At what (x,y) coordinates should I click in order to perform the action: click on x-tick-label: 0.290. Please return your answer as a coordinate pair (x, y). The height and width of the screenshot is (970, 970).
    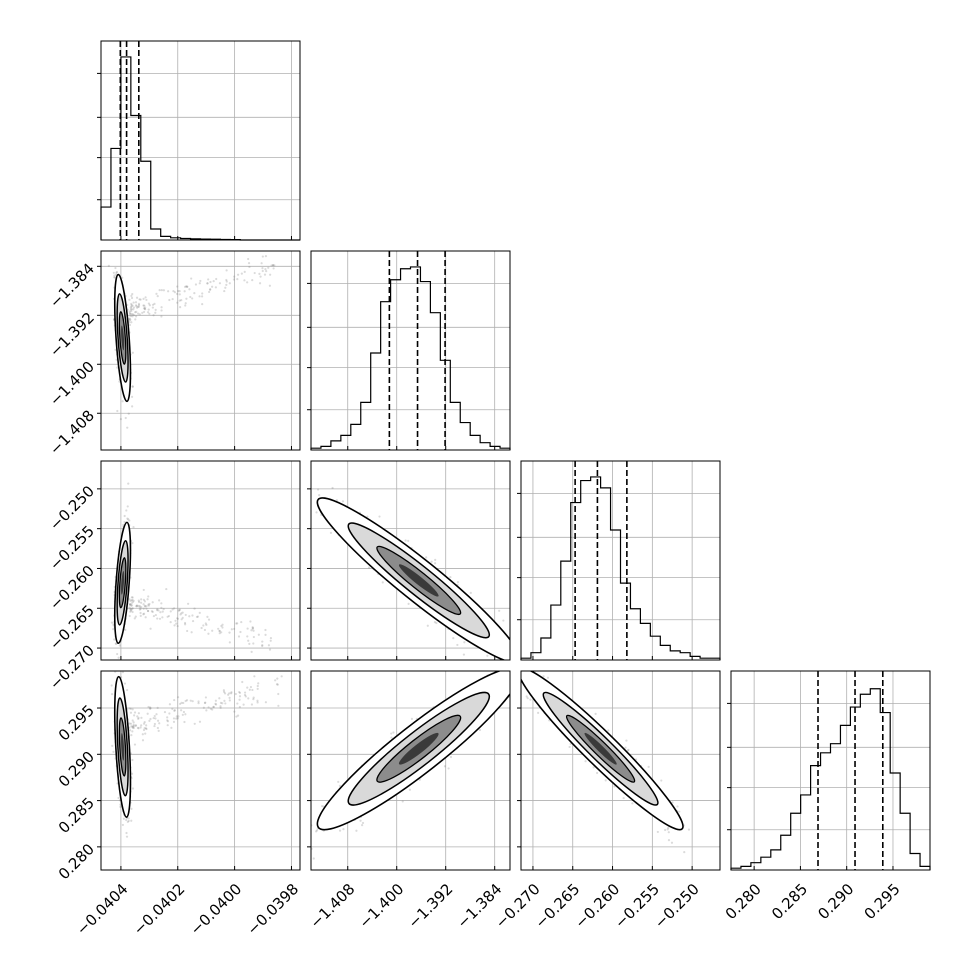
    Looking at the image, I should click on (835, 901).